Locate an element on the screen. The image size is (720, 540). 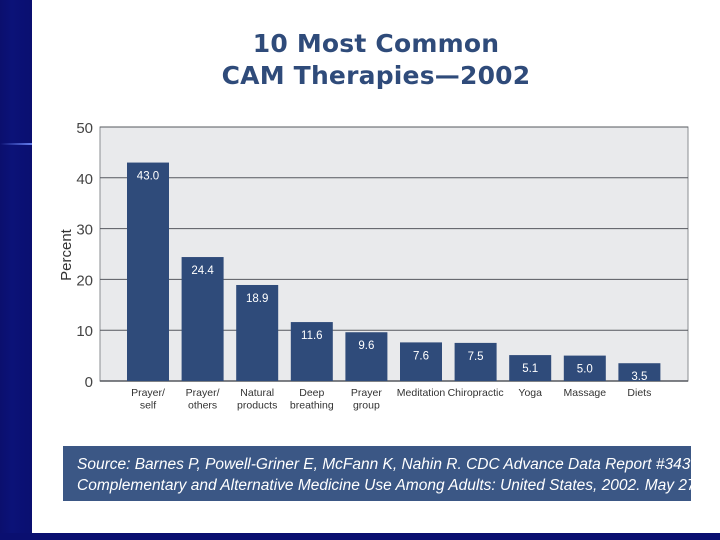
x-tick-label: products is located at coordinates (257, 406).